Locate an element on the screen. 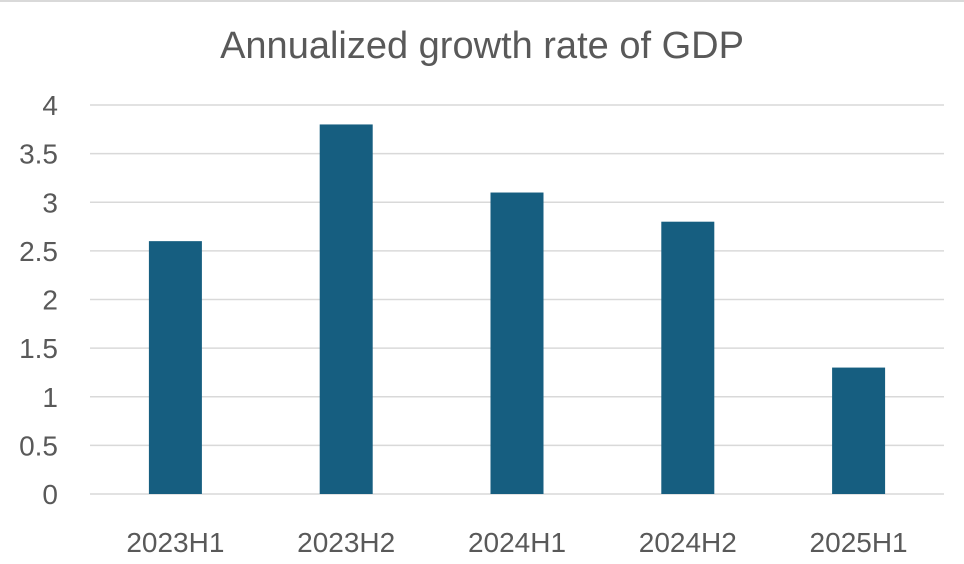 The height and width of the screenshot is (564, 964). chart-top-border is located at coordinates (482, 1).